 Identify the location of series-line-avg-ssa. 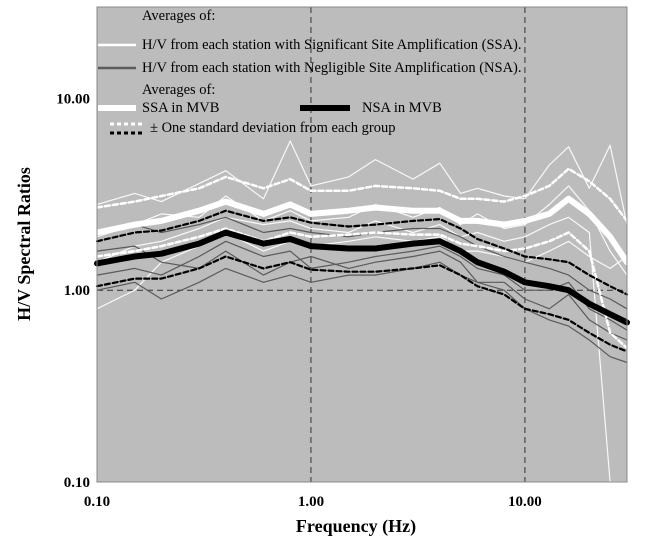
(362, 230).